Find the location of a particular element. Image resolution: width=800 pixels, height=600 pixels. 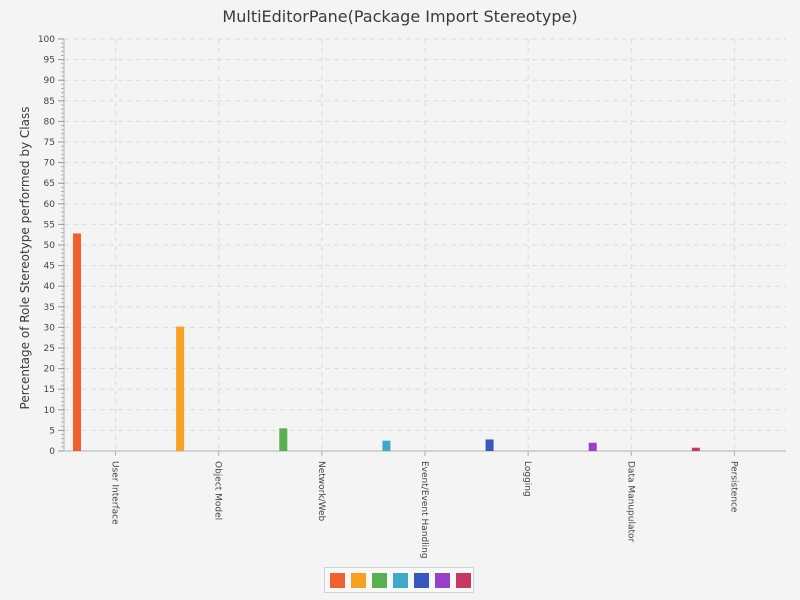

y-tick-label: 25 is located at coordinates (49, 349).